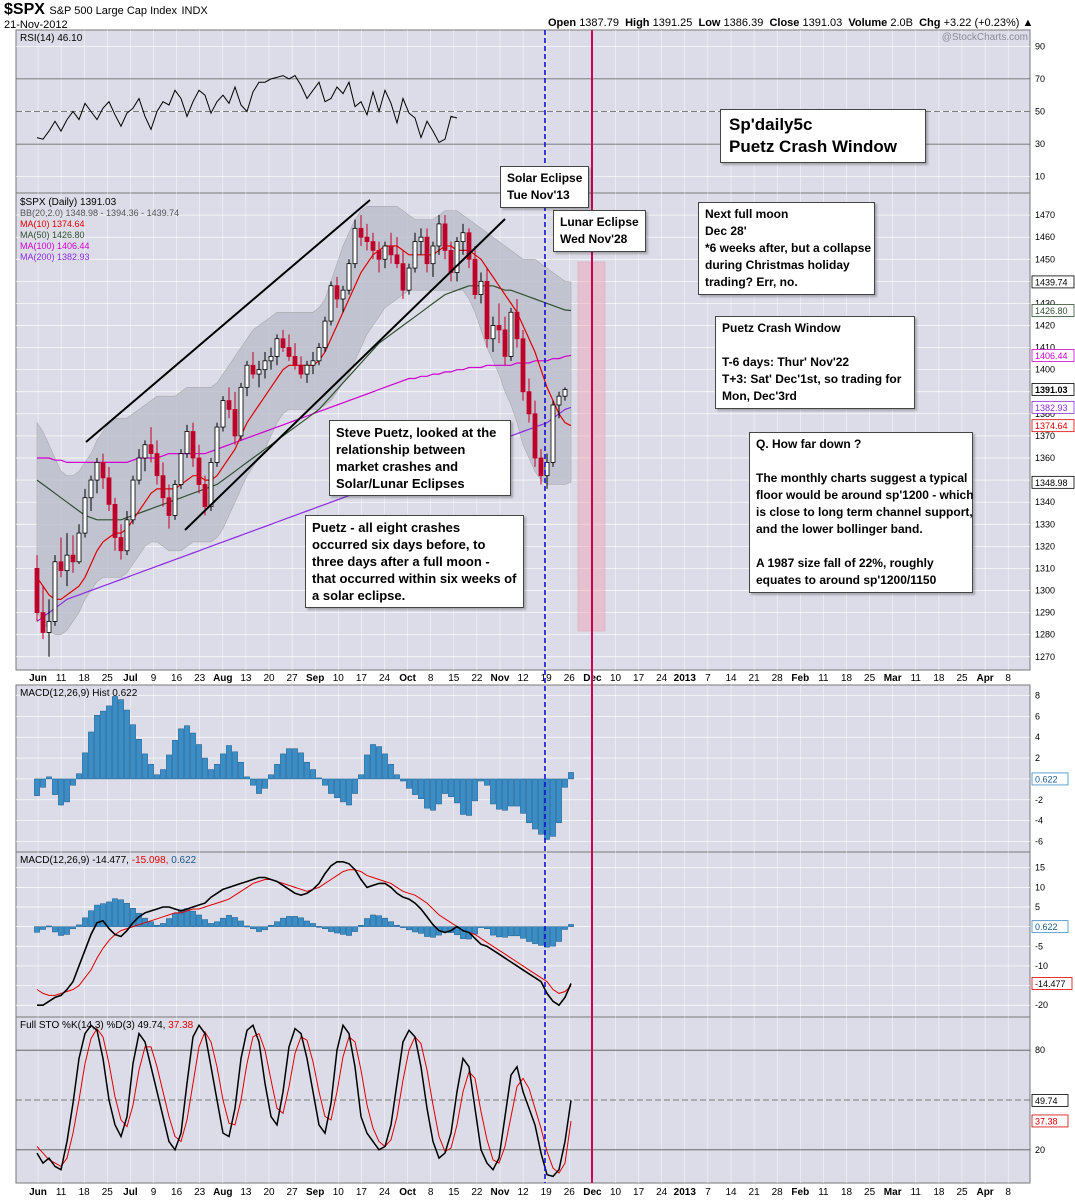  Describe the element at coordinates (845, 563) in the screenshot. I see `howfar-line8: A 1987 size fall of 22%, roughly` at that location.